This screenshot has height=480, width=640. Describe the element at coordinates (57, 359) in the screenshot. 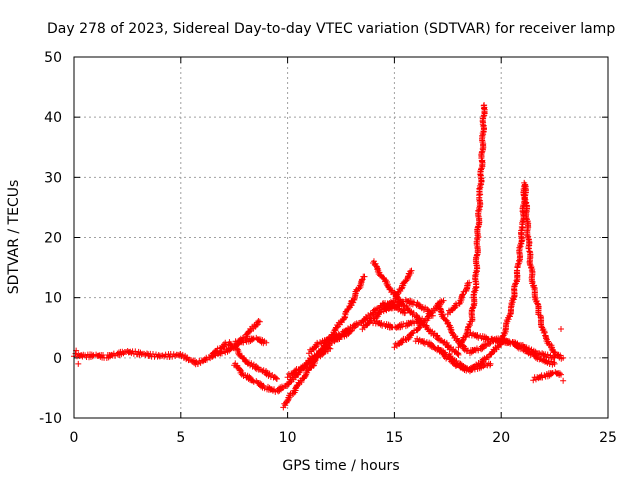

I see `y-tick-label: 0` at that location.